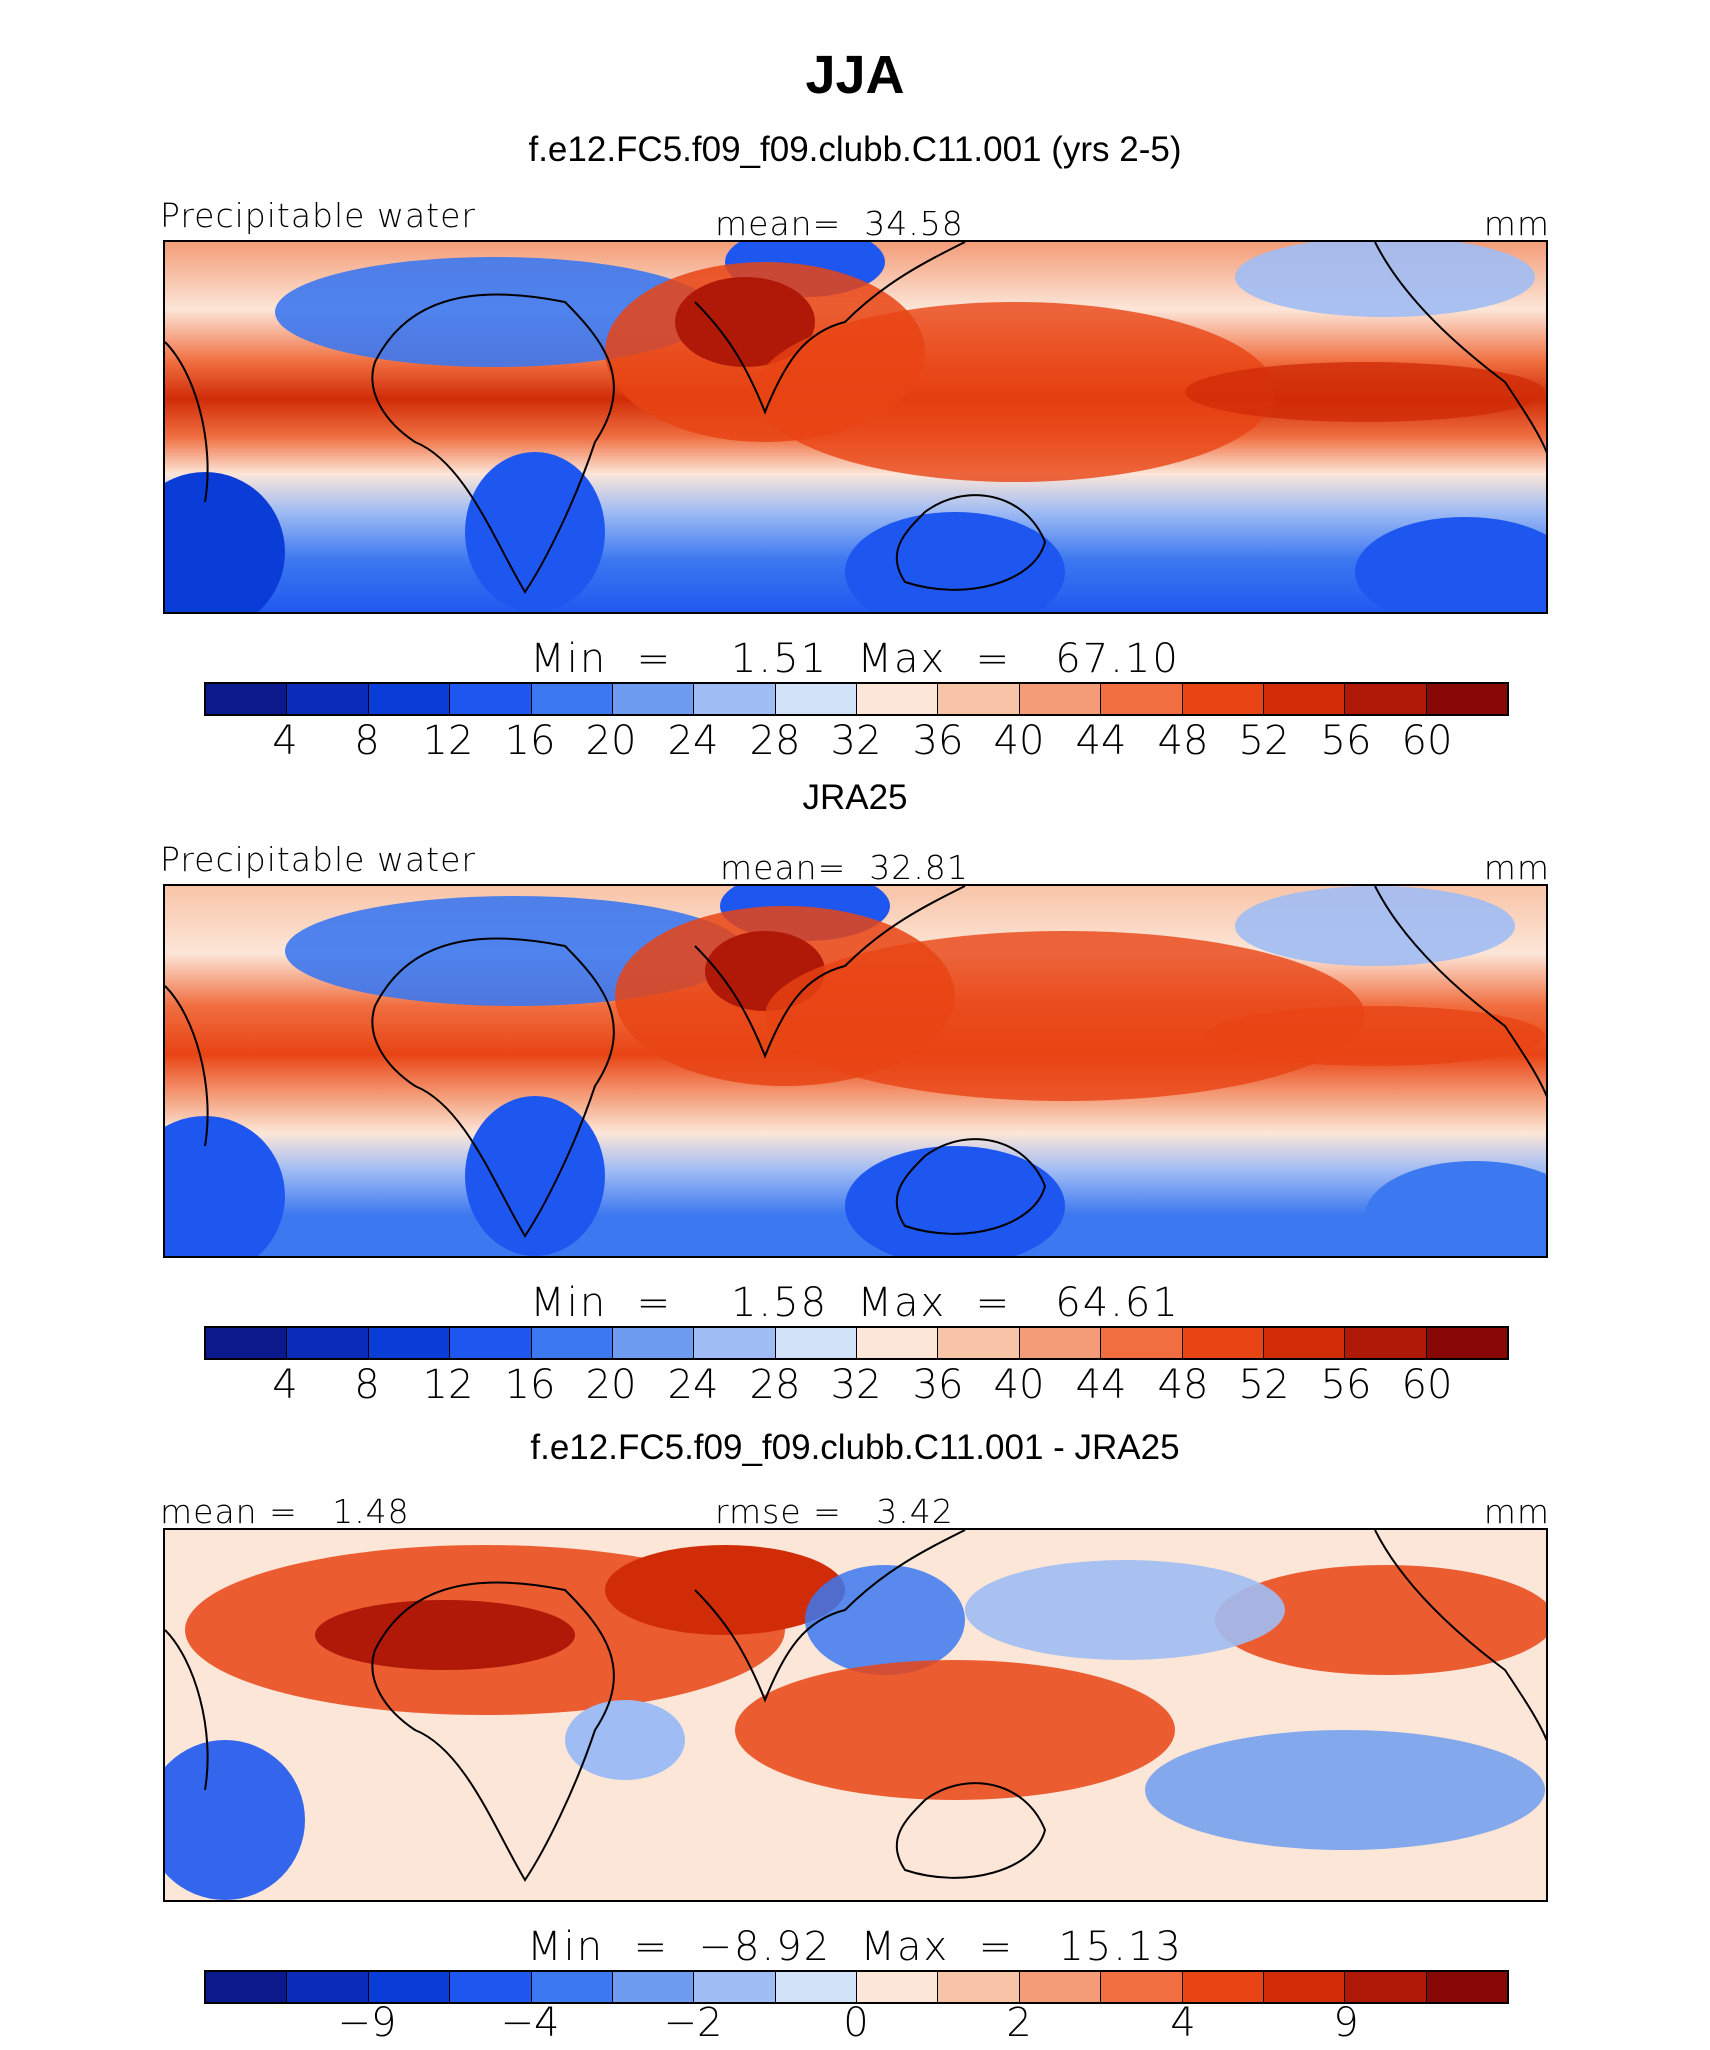  Describe the element at coordinates (1345, 1790) in the screenshot. I see `panel-3-south-pacific-negative` at that location.